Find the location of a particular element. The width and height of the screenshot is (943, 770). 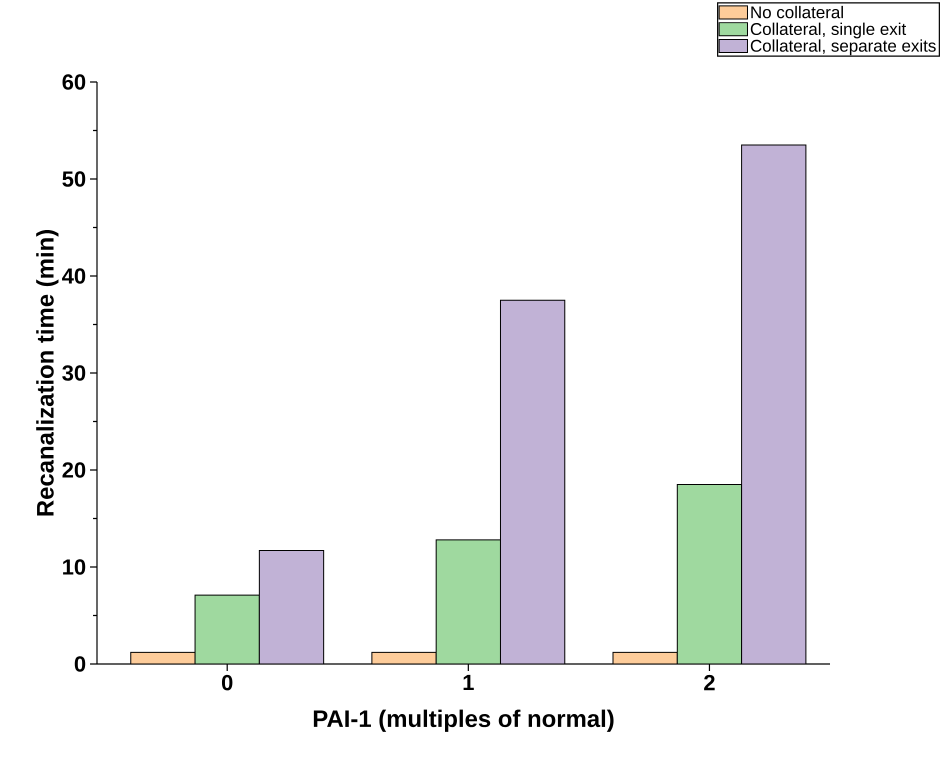

y-tick-label: 50 is located at coordinates (74, 179).